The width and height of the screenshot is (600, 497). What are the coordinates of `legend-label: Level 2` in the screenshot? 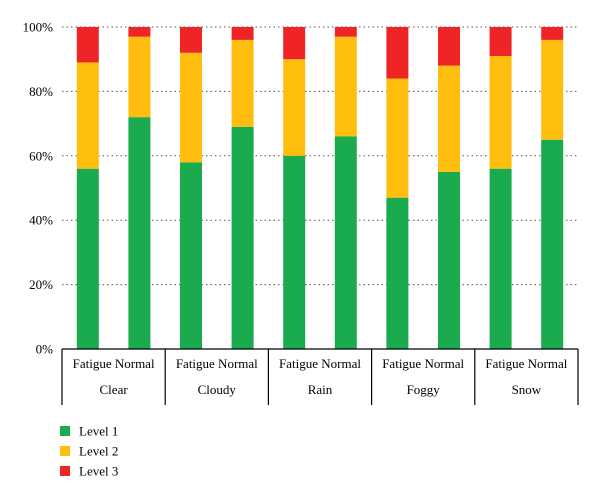 It's located at (98, 451).